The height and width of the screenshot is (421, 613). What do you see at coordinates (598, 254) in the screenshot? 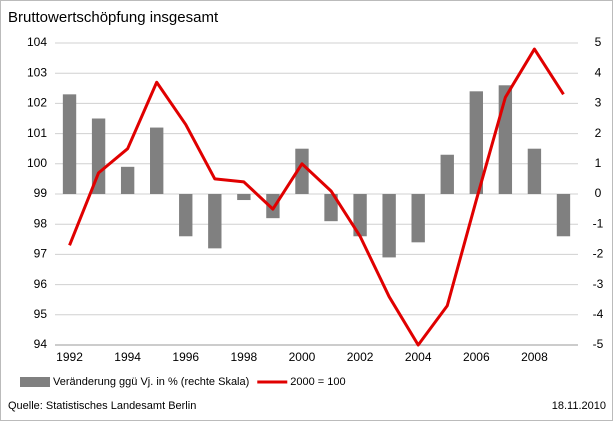
I see `y2-tick-label: -2` at bounding box center [598, 254].